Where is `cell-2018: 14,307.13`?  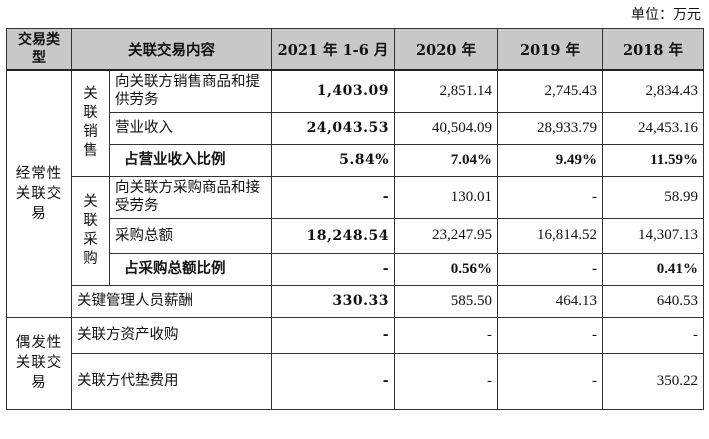 cell-2018: 14,307.13 is located at coordinates (653, 235).